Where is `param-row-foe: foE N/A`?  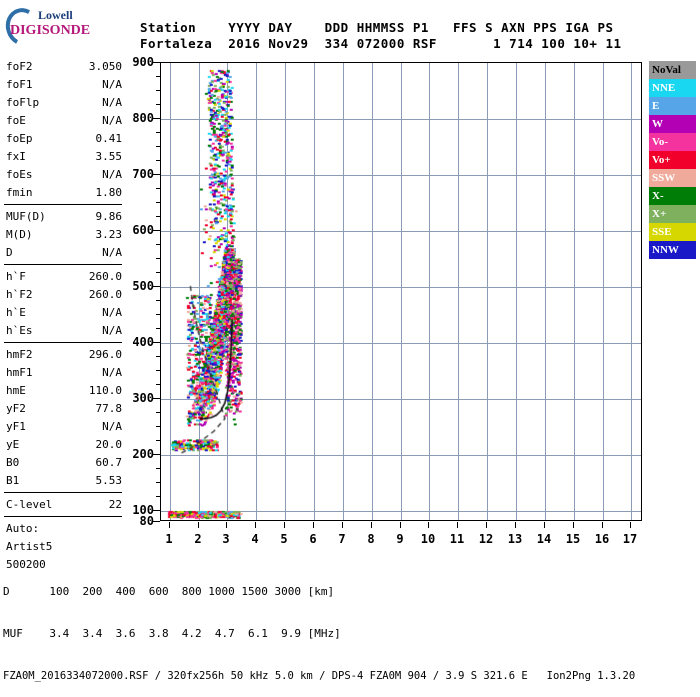 param-row-foe: foE N/A is located at coordinates (63, 121).